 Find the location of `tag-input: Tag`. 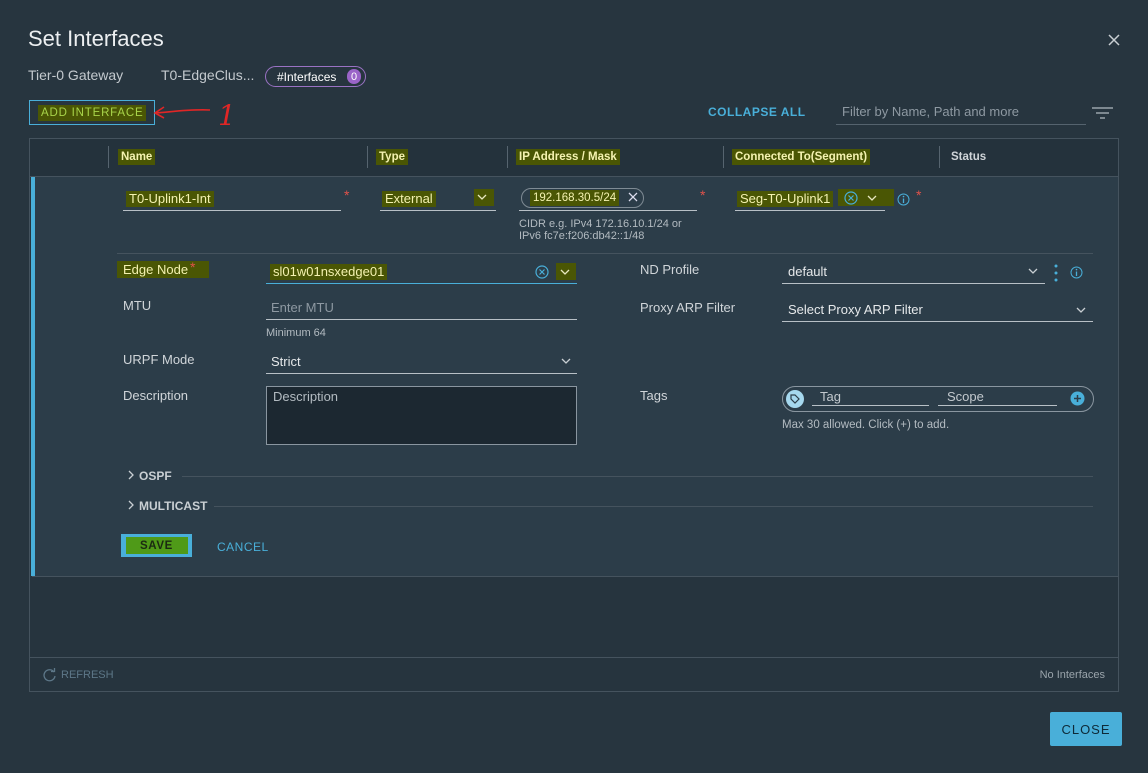

tag-input: Tag is located at coordinates (830, 396).